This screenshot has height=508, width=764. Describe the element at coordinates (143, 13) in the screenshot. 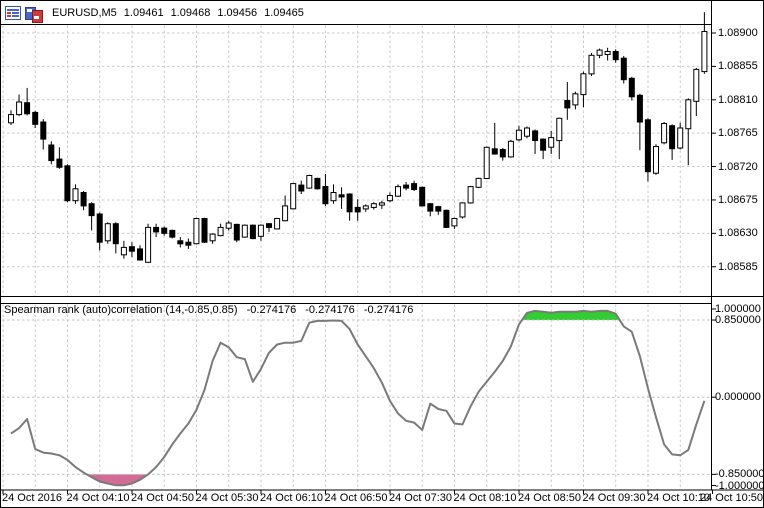

I see `quote-open: 1.09461` at that location.